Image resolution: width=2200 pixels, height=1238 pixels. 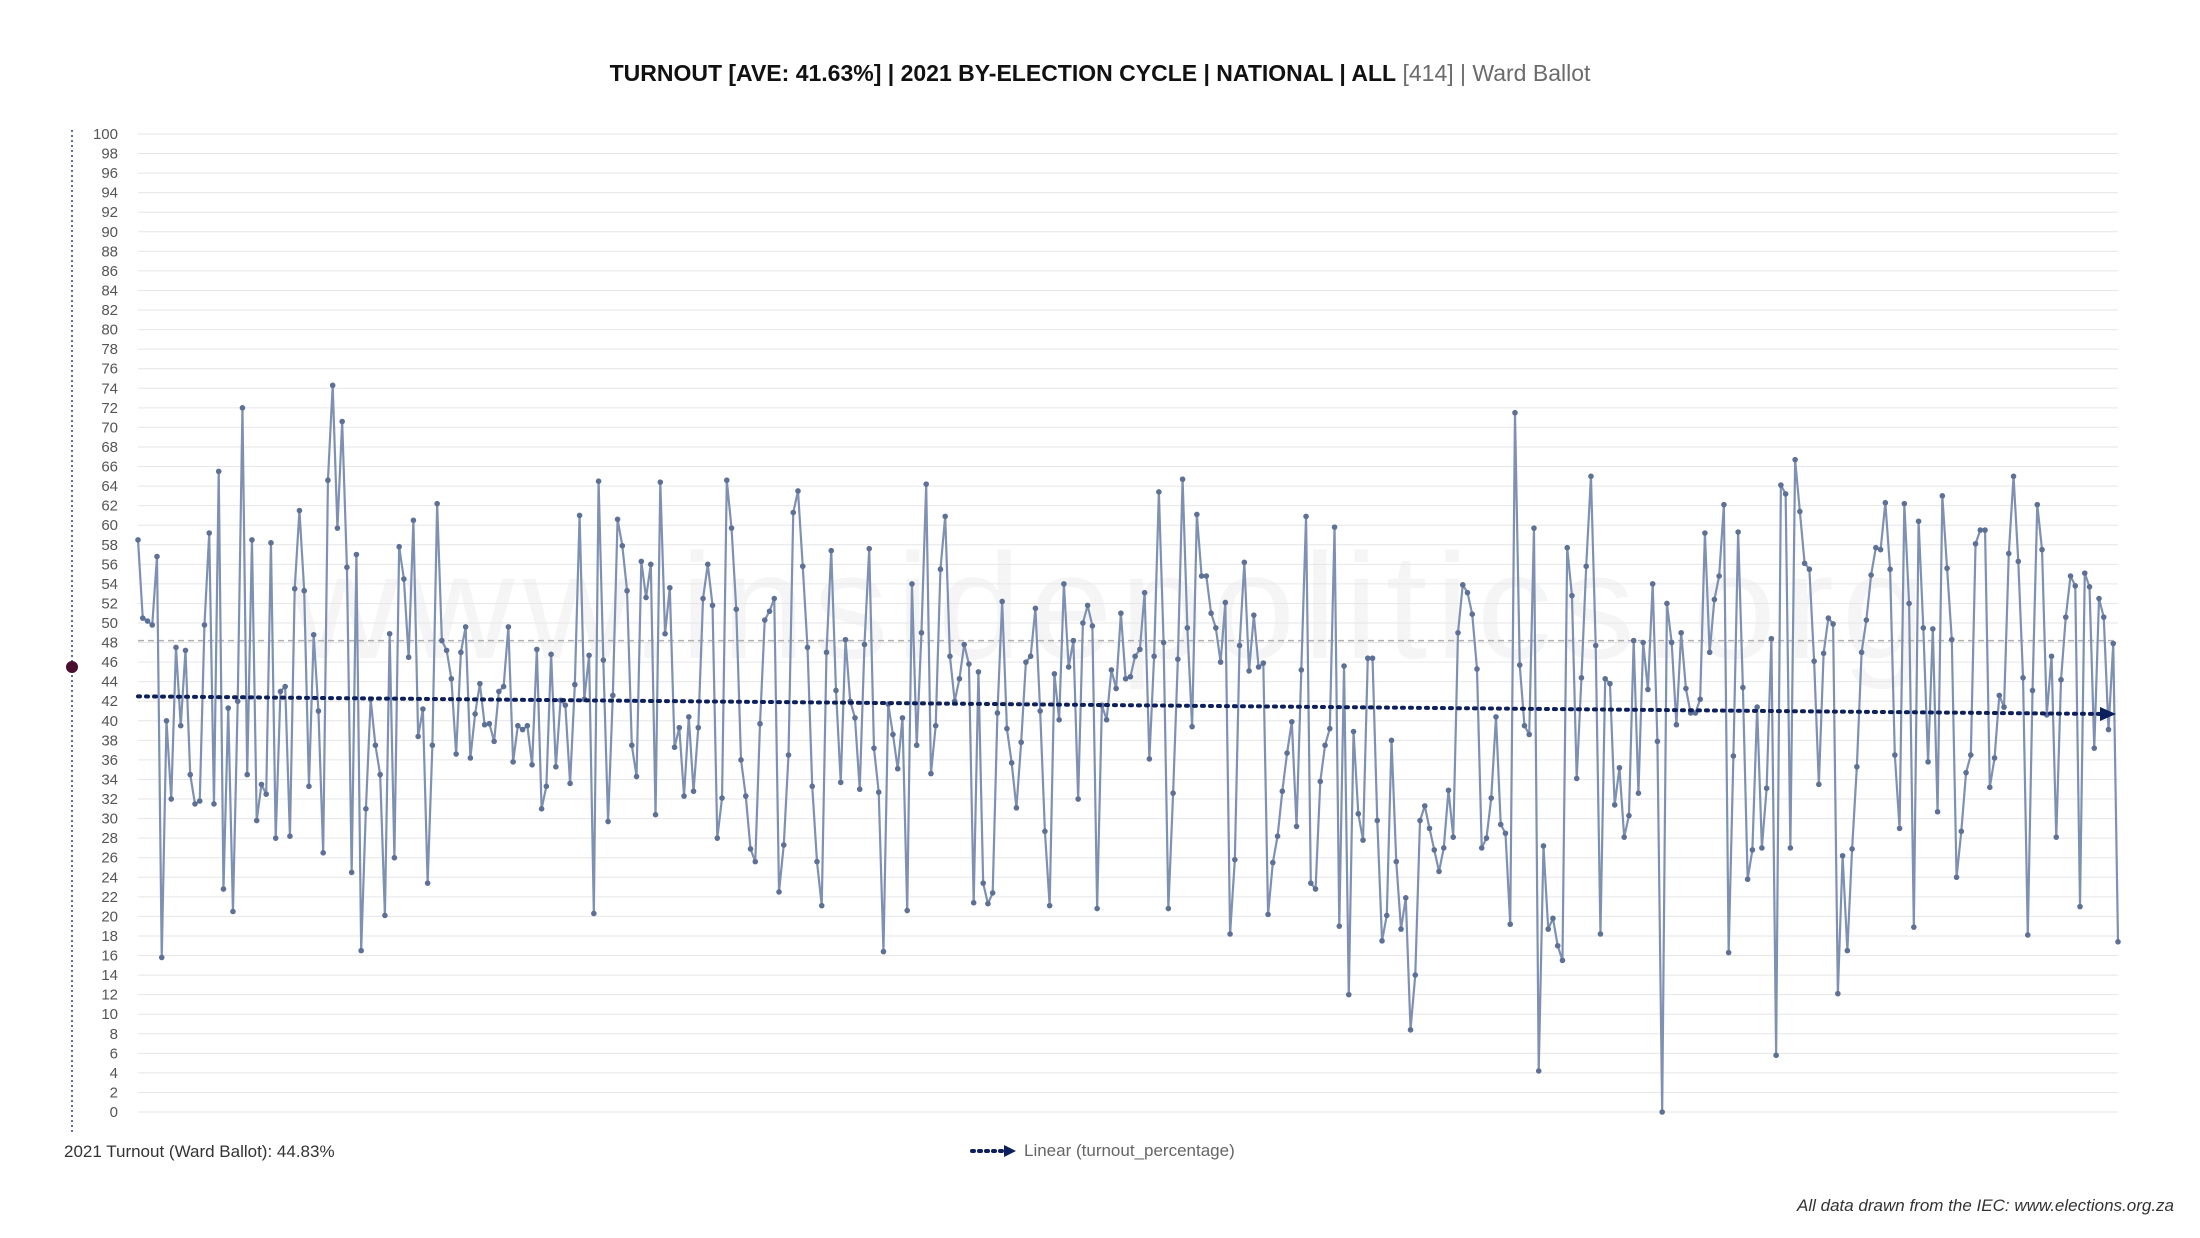 What do you see at coordinates (993, 1151) in the screenshot?
I see `legend-trend-swatch` at bounding box center [993, 1151].